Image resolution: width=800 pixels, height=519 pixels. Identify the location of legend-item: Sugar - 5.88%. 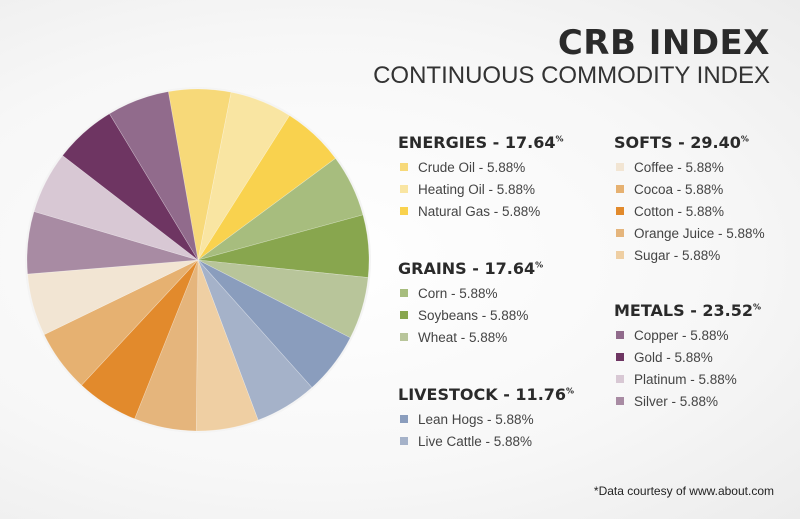
(689, 255).